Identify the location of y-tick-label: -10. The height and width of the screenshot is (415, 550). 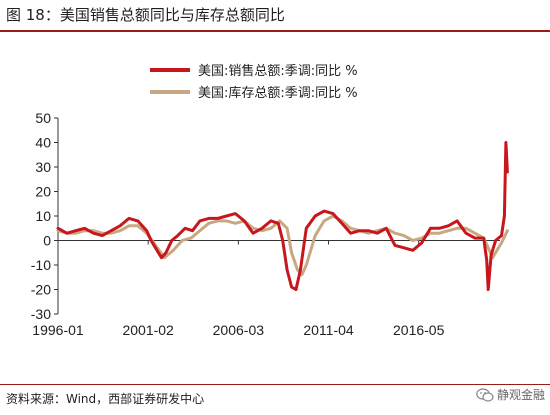
(41, 265).